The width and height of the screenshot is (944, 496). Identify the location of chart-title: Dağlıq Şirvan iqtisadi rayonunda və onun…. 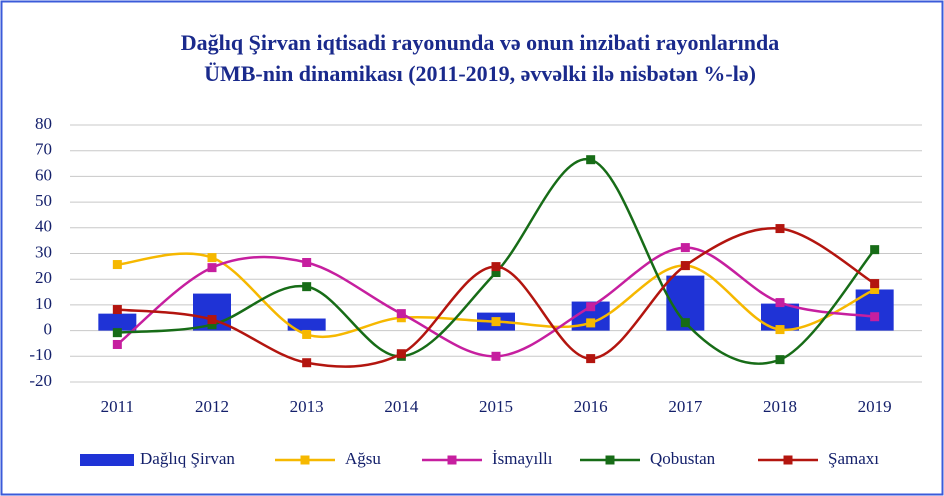
(480, 42).